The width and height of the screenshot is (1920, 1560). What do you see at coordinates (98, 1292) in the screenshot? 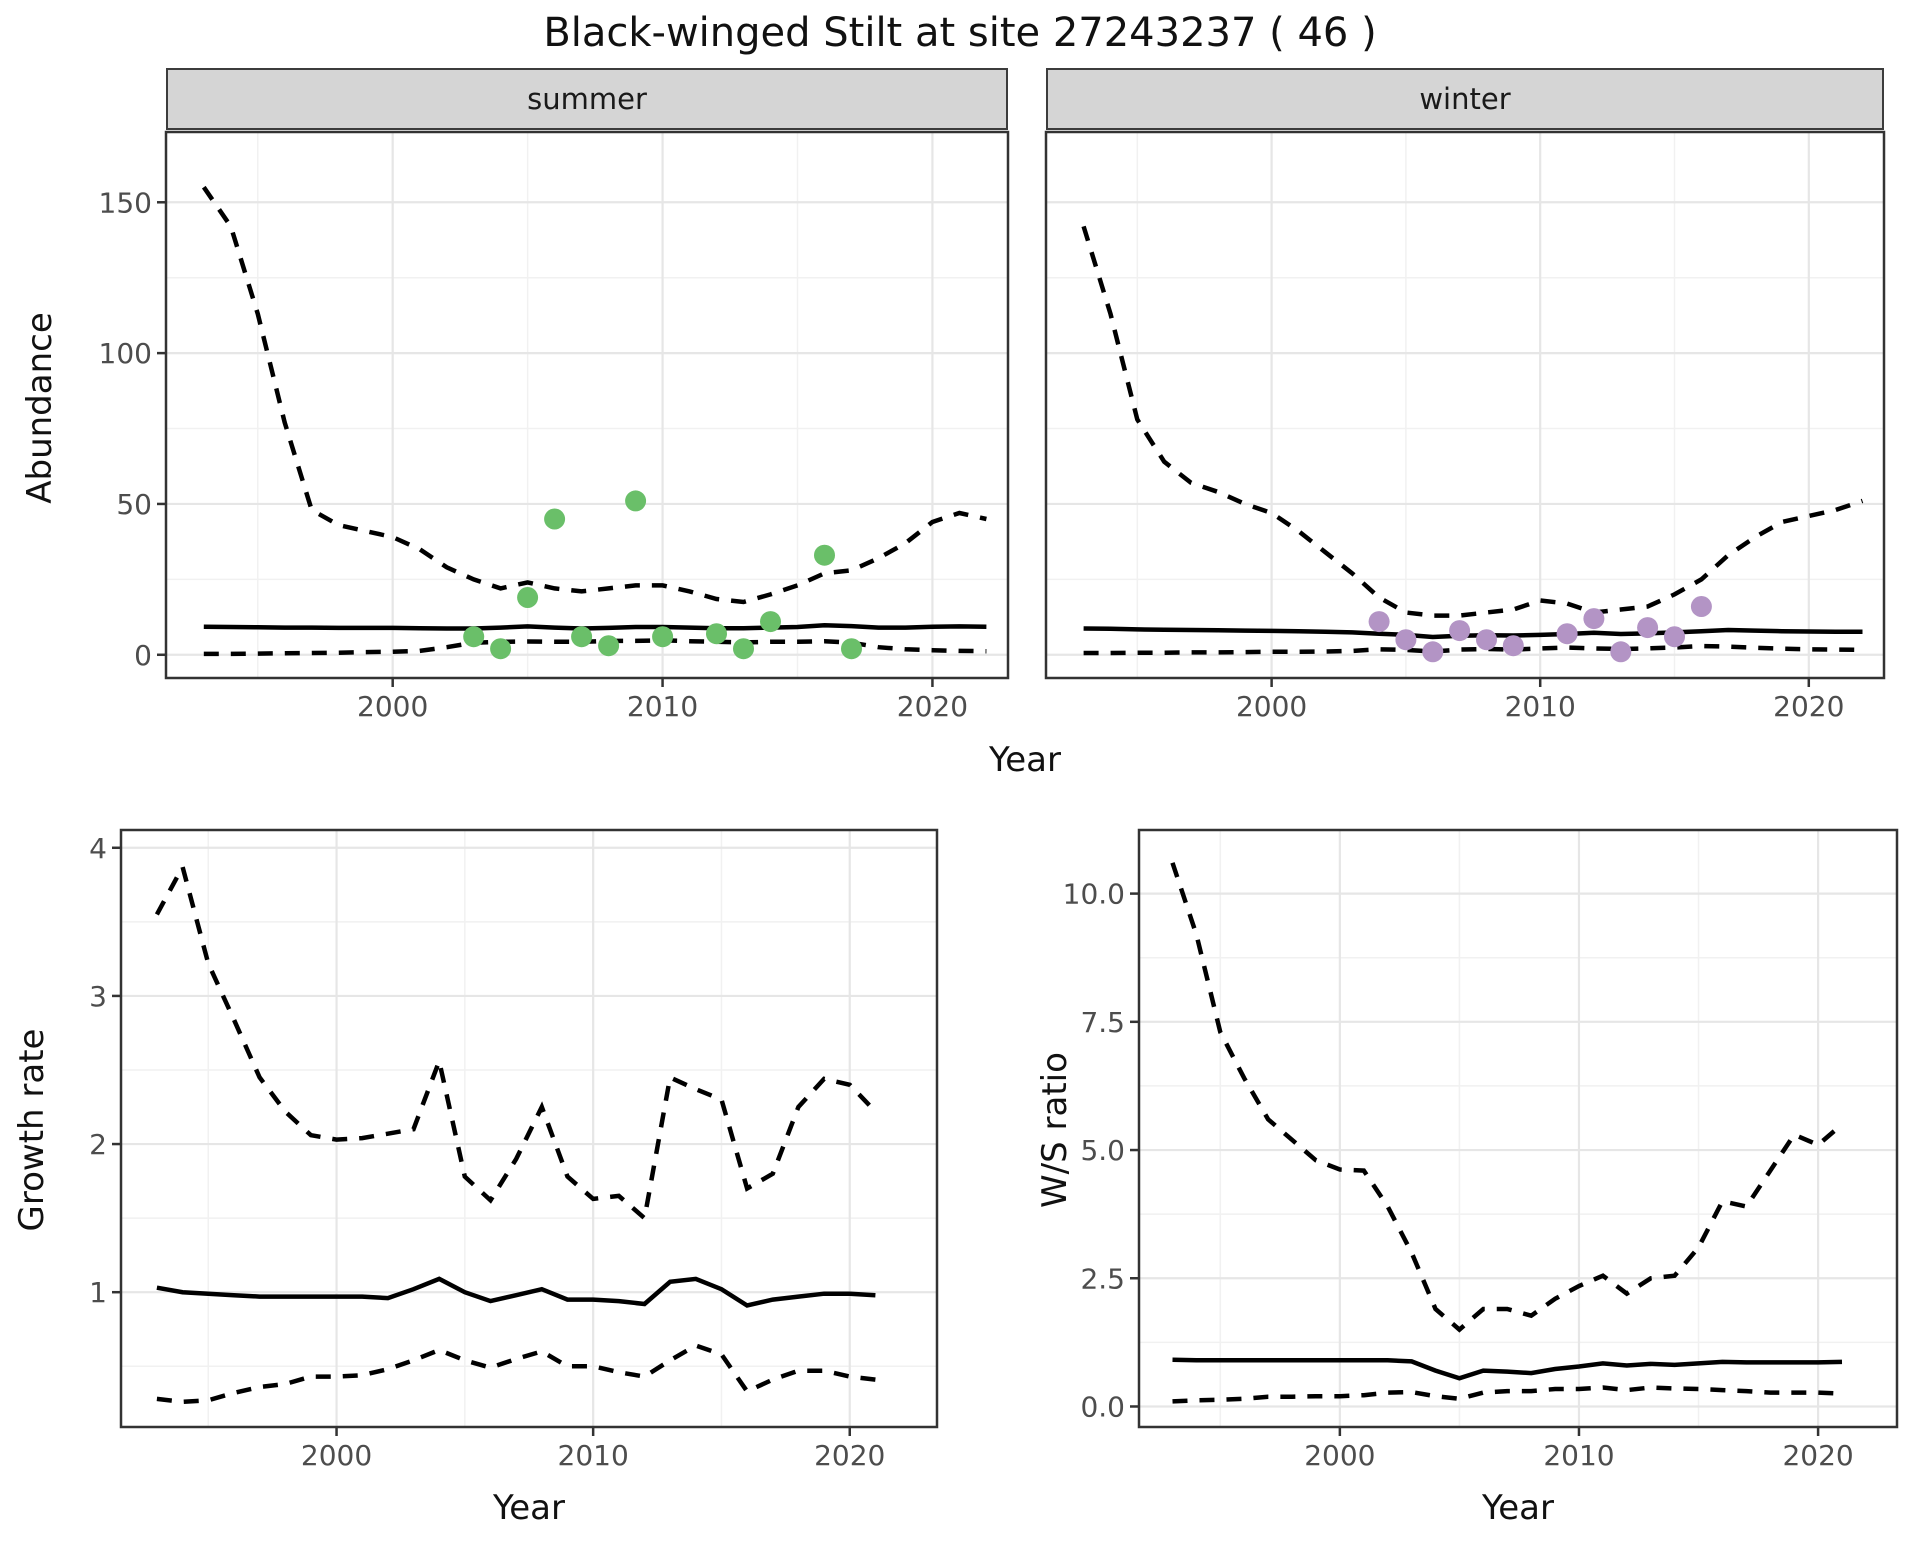
I see `svg-text: 1` at bounding box center [98, 1292].